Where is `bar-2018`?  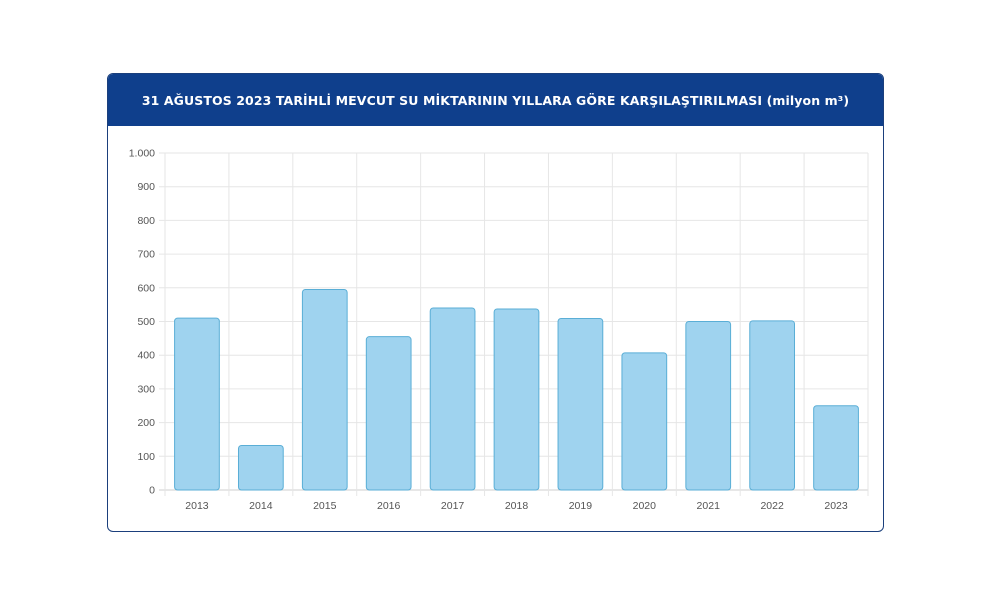
bar-2018 is located at coordinates (516, 399).